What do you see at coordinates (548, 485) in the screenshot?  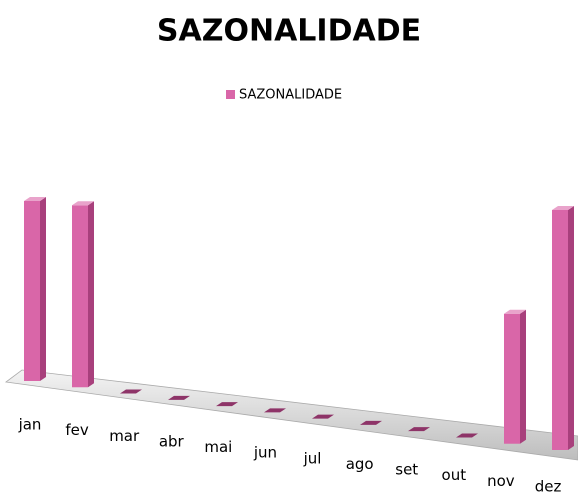 I see `x-tick-label: dez` at bounding box center [548, 485].